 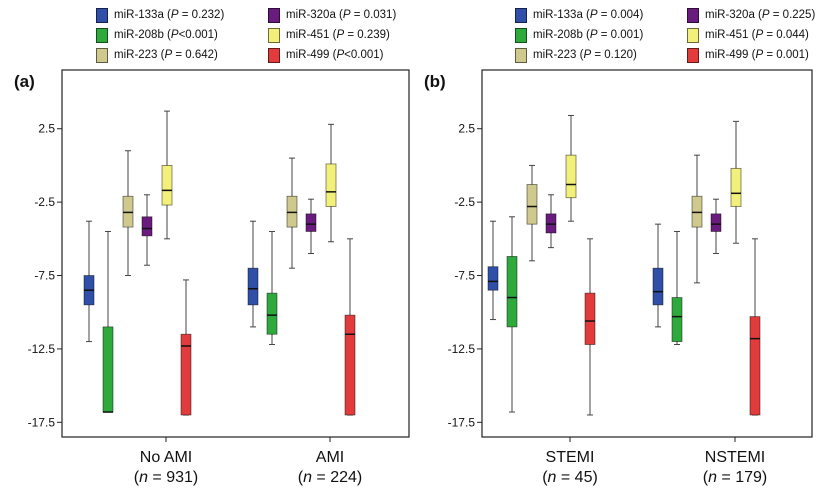 I want to click on x-group-label: STEMI, so click(x=570, y=457).